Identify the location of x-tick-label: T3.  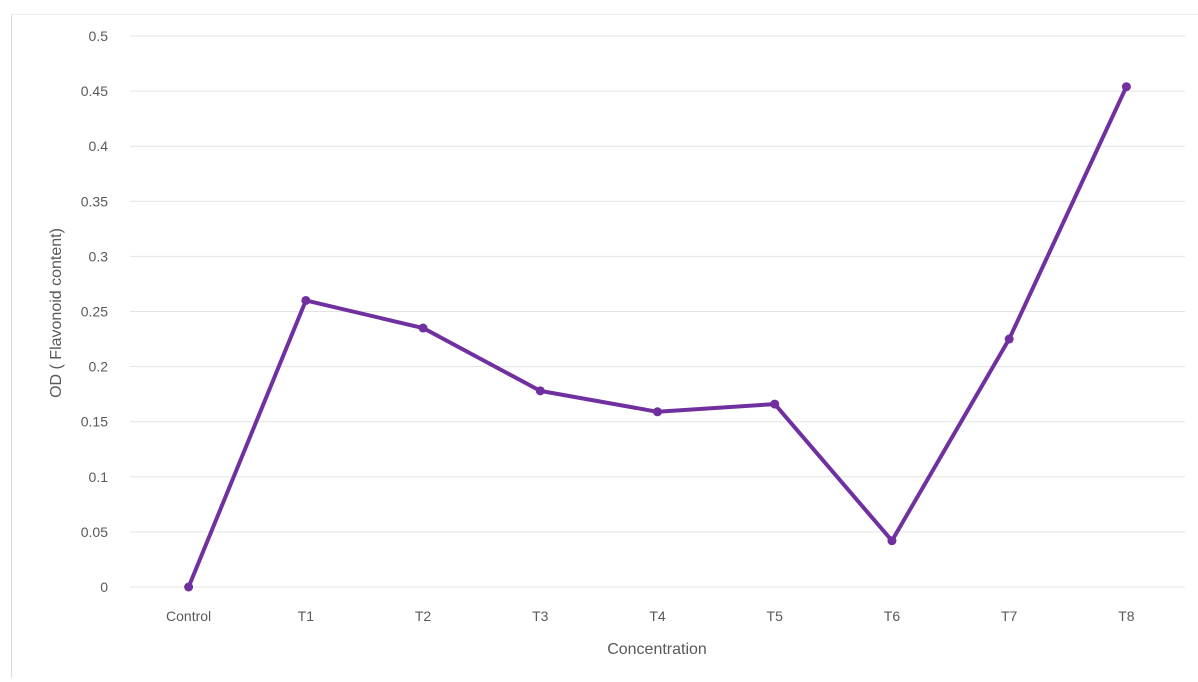
(540, 616).